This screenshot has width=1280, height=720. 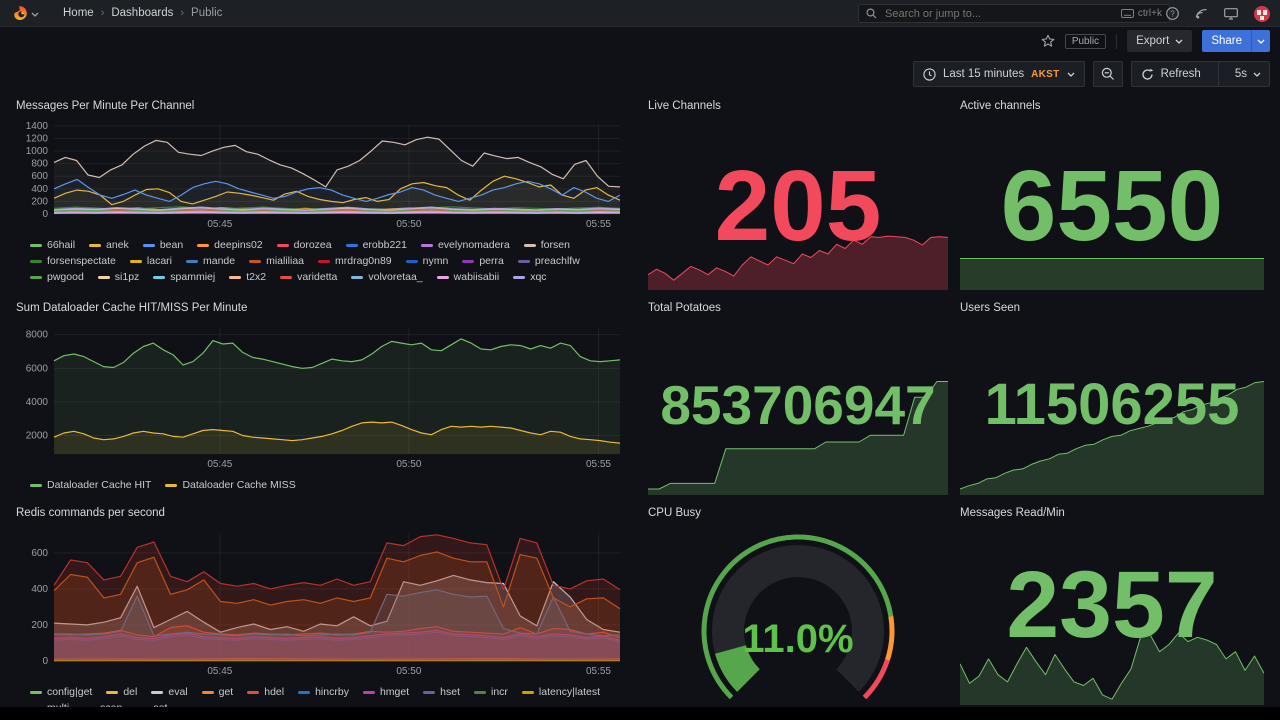 I want to click on legend-item: xqc, so click(x=530, y=277).